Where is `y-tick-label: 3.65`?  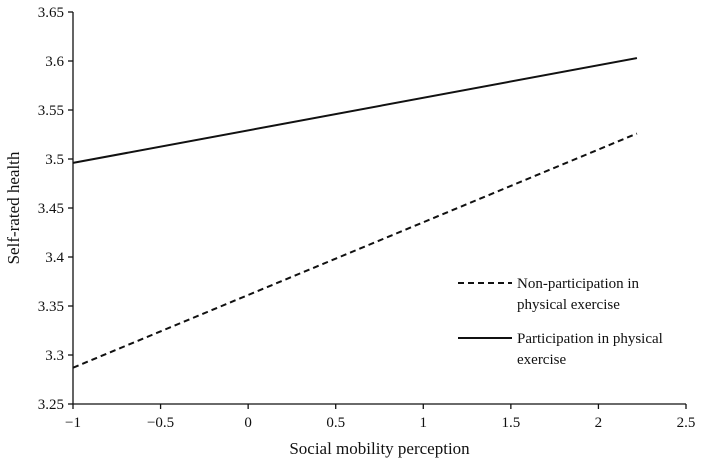
y-tick-label: 3.65 is located at coordinates (51, 13).